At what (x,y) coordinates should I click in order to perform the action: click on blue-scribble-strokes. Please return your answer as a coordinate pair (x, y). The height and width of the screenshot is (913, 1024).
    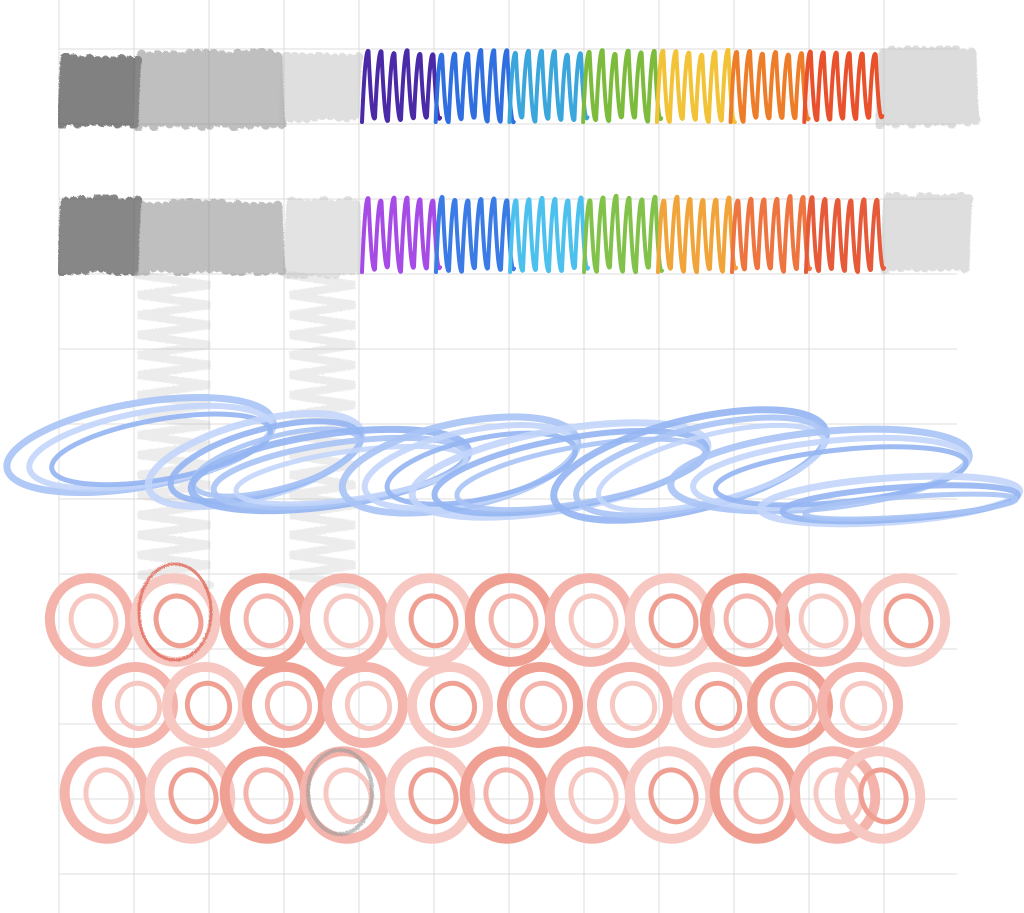
    Looking at the image, I should click on (513, 460).